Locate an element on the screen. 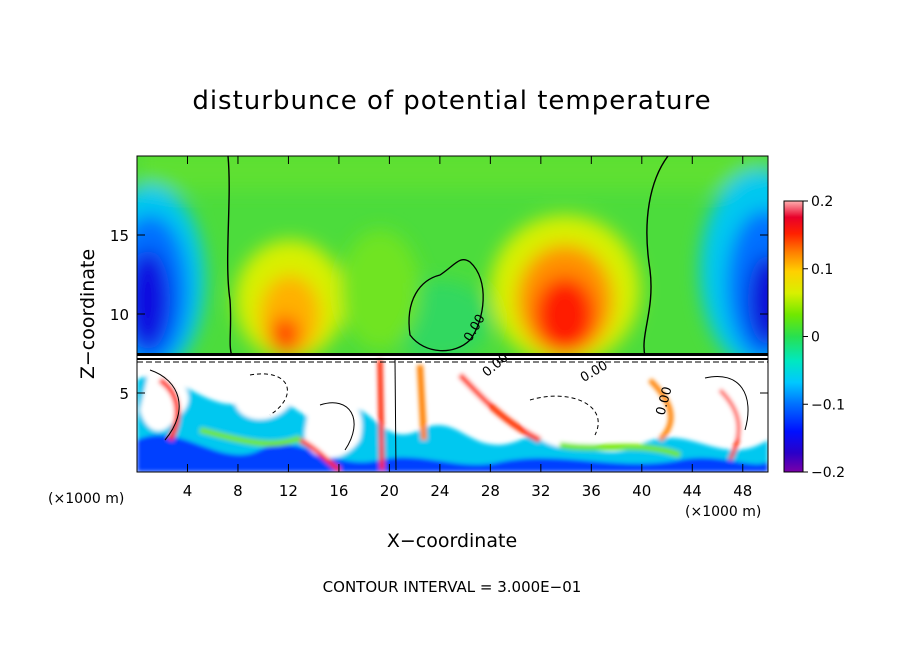 Image resolution: width=904 pixels, height=654 pixels. x-tick-label: 44 is located at coordinates (692, 491).